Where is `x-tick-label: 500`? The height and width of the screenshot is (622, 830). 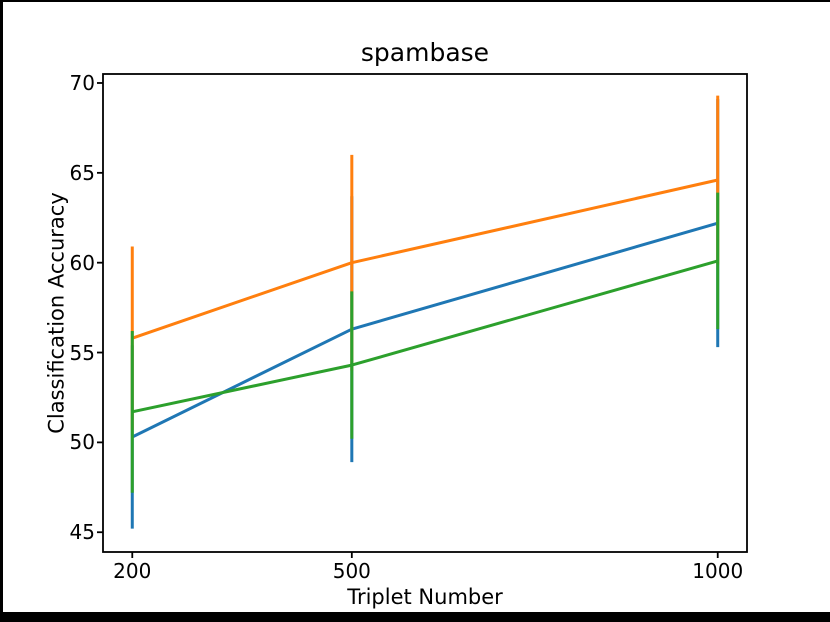
x-tick-label: 500 is located at coordinates (351, 571).